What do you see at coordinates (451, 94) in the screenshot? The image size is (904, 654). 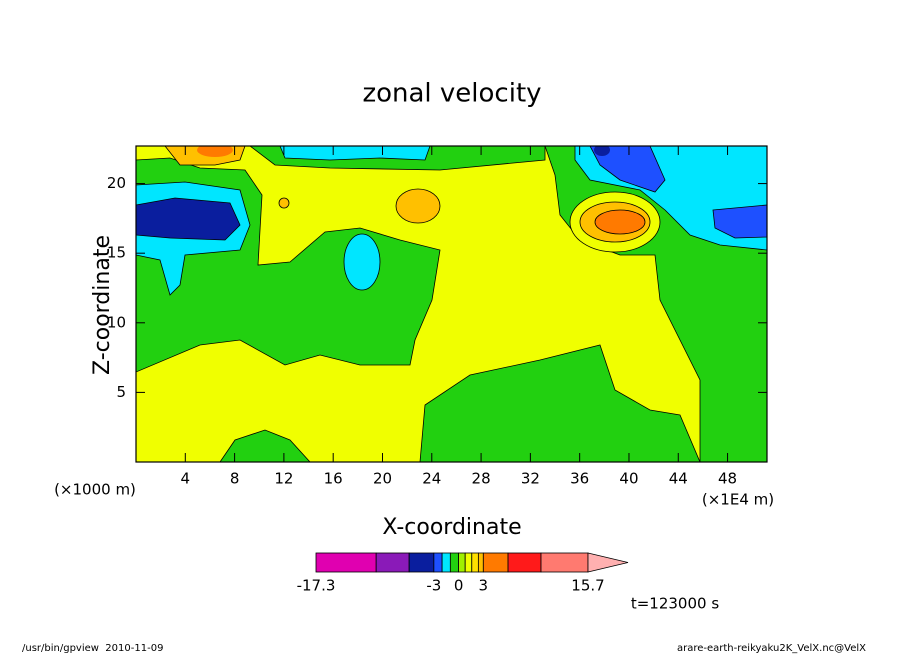 I see `chart-title: zonal velocity` at bounding box center [451, 94].